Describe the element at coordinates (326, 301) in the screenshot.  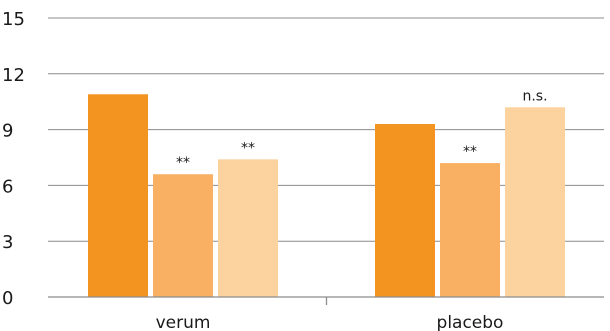
I see `x-axis` at that location.